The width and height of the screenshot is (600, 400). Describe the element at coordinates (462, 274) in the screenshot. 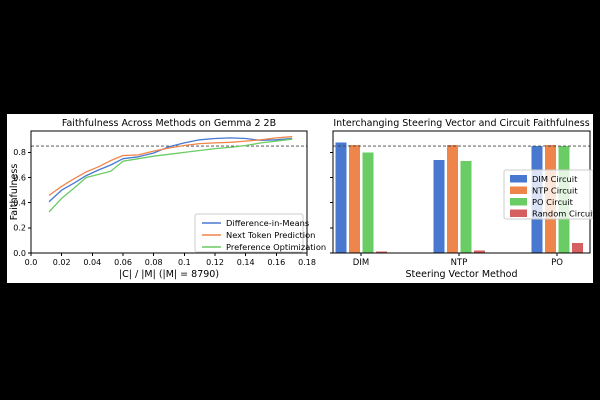

I see `x-axis-label: Steering Vector Method` at that location.